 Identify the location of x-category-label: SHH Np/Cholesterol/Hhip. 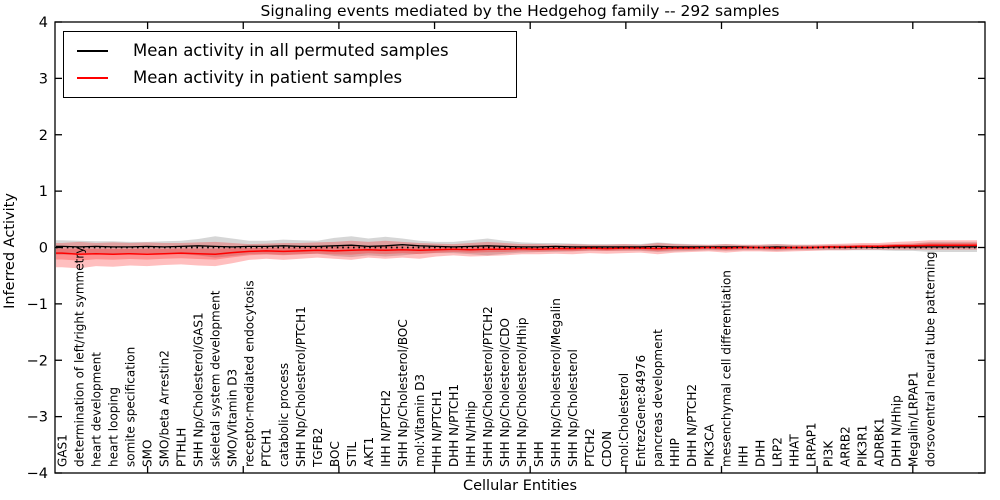
(522, 392).